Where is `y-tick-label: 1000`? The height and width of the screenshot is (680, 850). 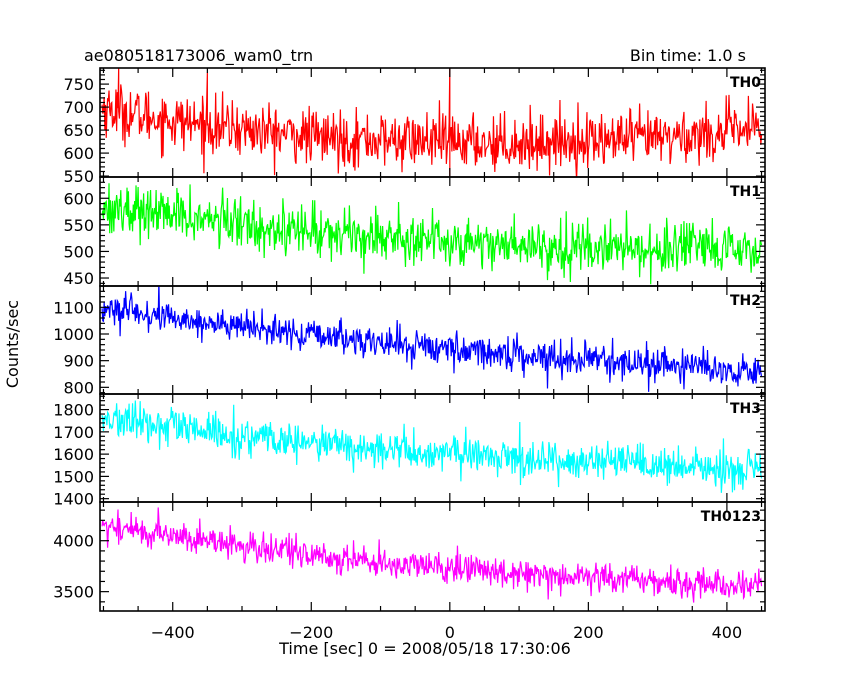 y-tick-label: 1000 is located at coordinates (73, 334).